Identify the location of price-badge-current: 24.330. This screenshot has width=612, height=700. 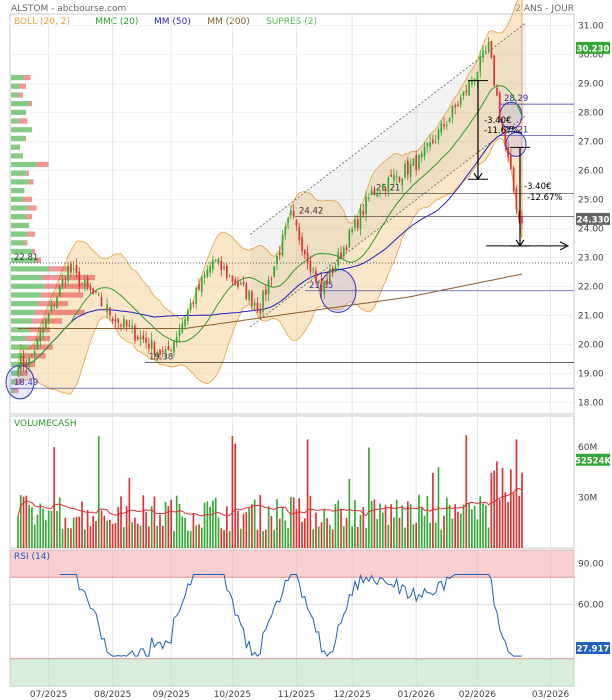
(593, 220).